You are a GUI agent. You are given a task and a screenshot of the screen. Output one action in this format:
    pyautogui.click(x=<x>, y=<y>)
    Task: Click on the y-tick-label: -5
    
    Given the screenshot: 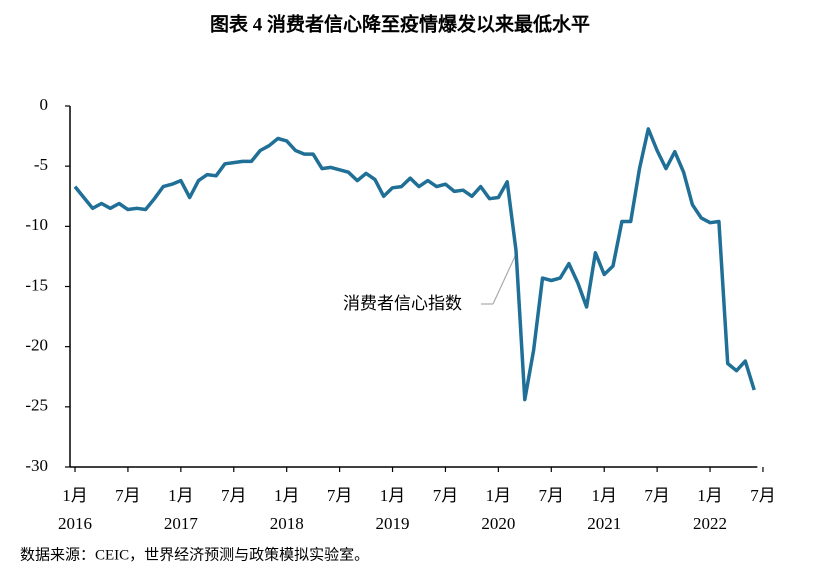 What is the action you would take?
    pyautogui.click(x=41, y=164)
    